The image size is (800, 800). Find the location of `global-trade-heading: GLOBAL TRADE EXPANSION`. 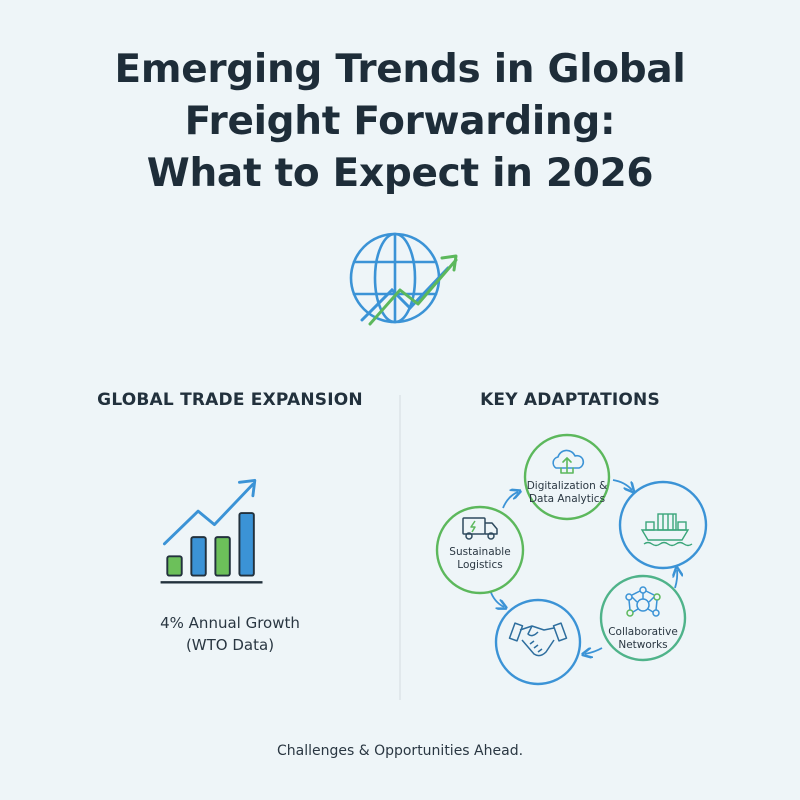

global-trade-heading: GLOBAL TRADE EXPANSION is located at coordinates (230, 400).